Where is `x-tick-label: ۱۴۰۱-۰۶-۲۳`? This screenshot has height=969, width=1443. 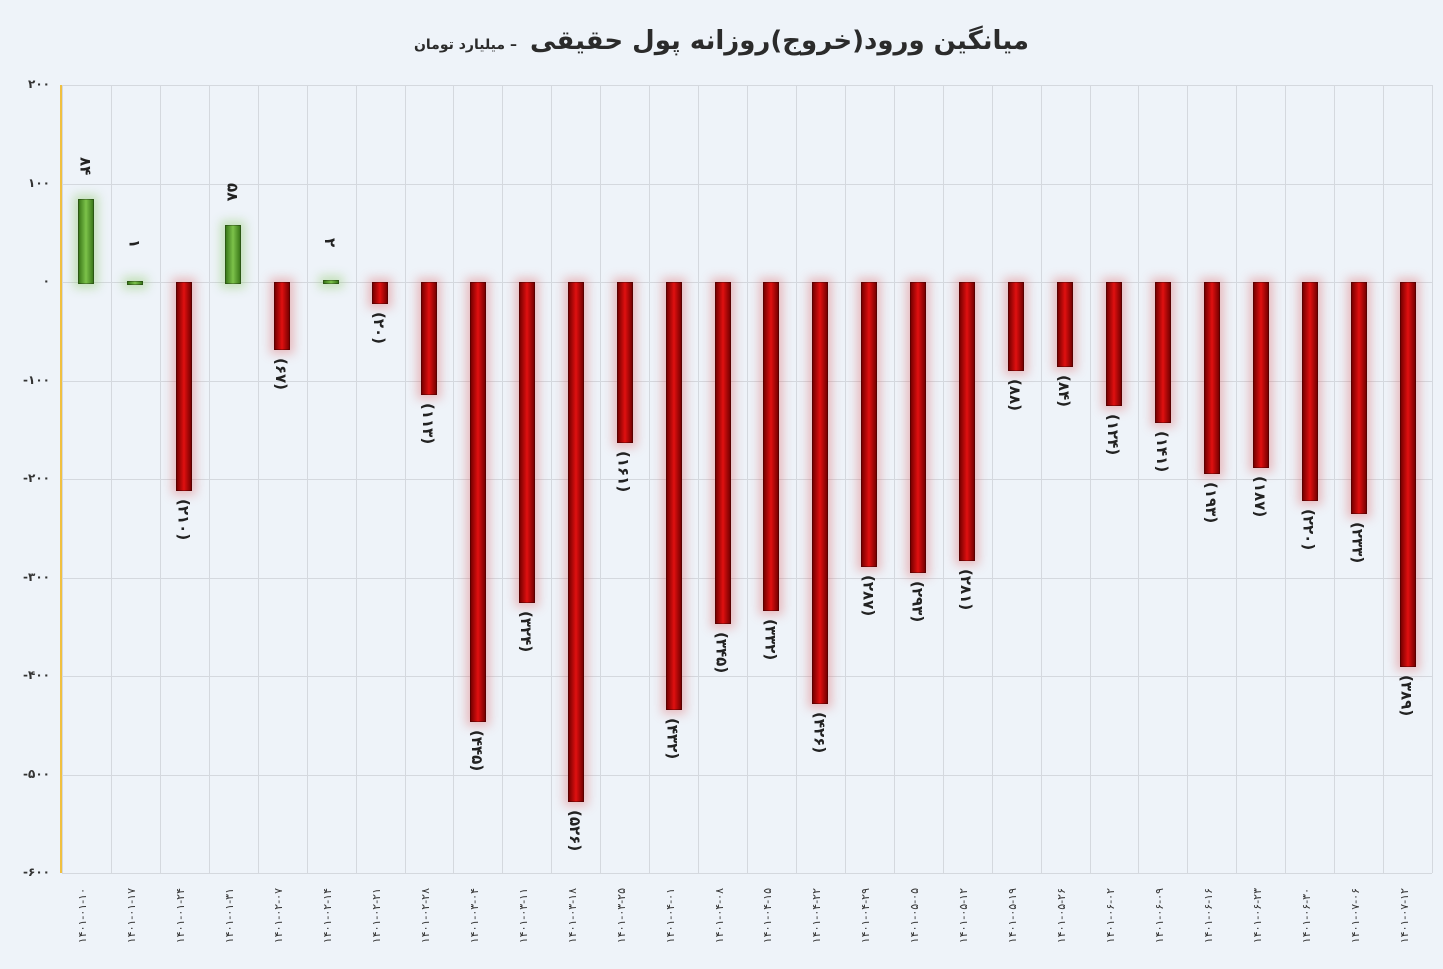
x-tick-label: ۱۴۰۱-۰۶-۲۳ is located at coordinates (1257, 916).